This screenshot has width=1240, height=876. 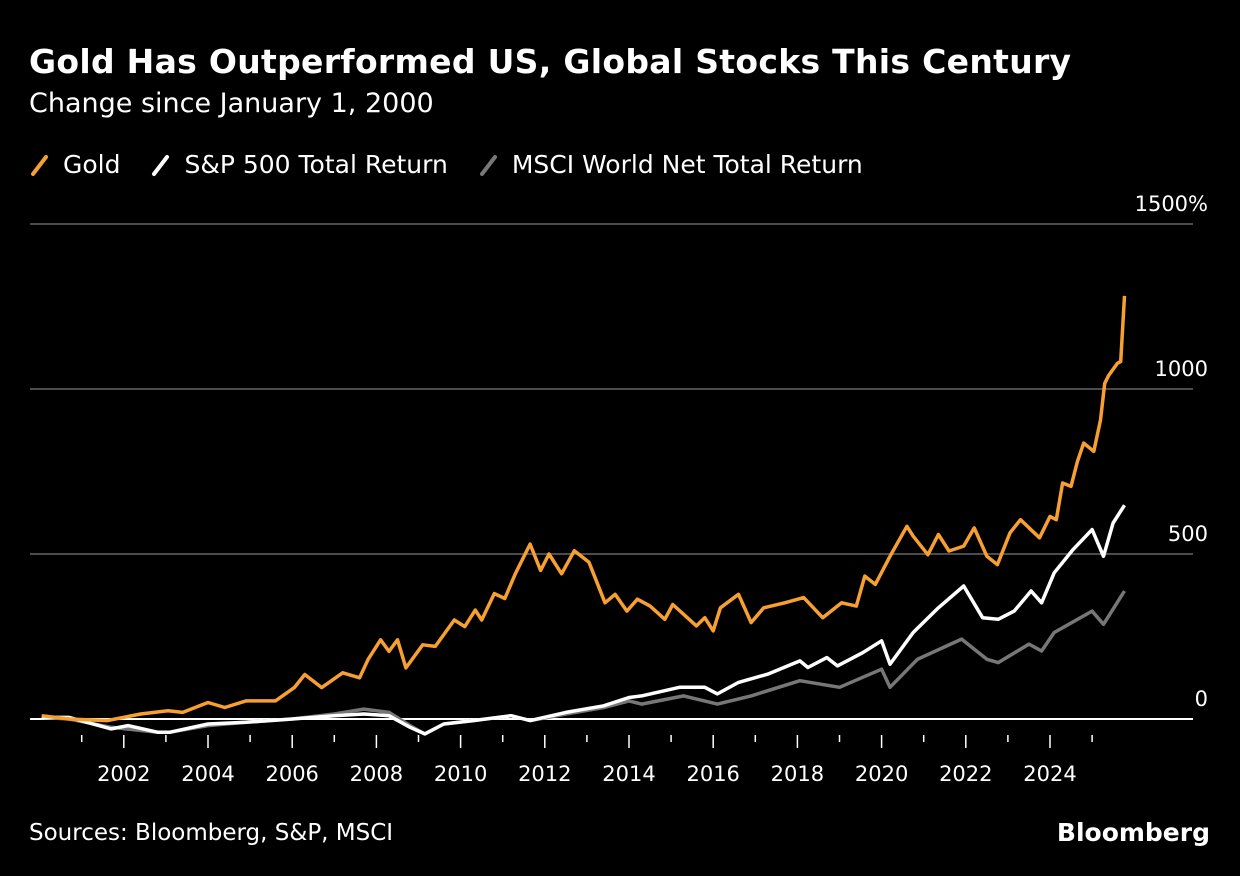 What do you see at coordinates (1049, 774) in the screenshot?
I see `x-tick-label: 2024` at bounding box center [1049, 774].